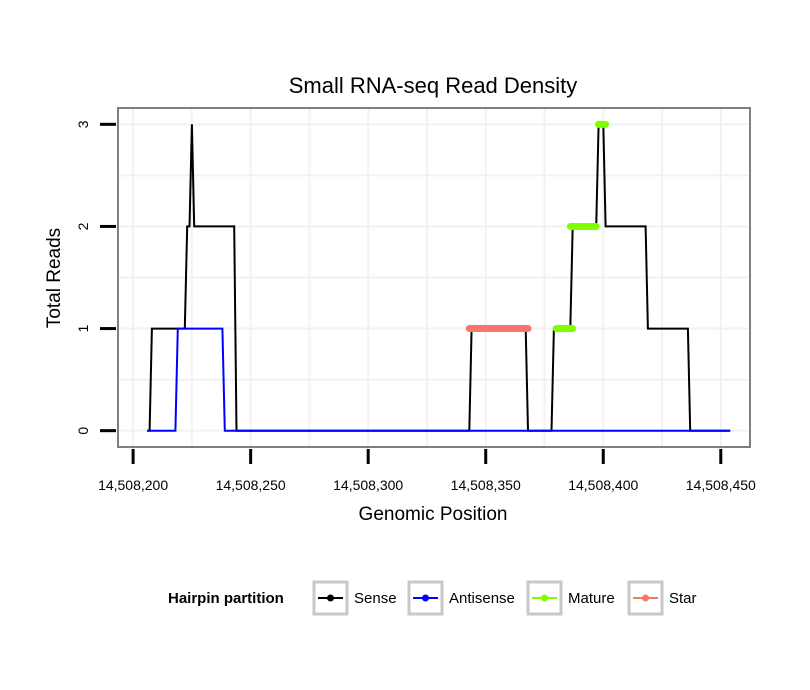 Image resolution: width=810 pixels, height=690 pixels. I want to click on x-axis-title: Genomic Position, so click(433, 514).